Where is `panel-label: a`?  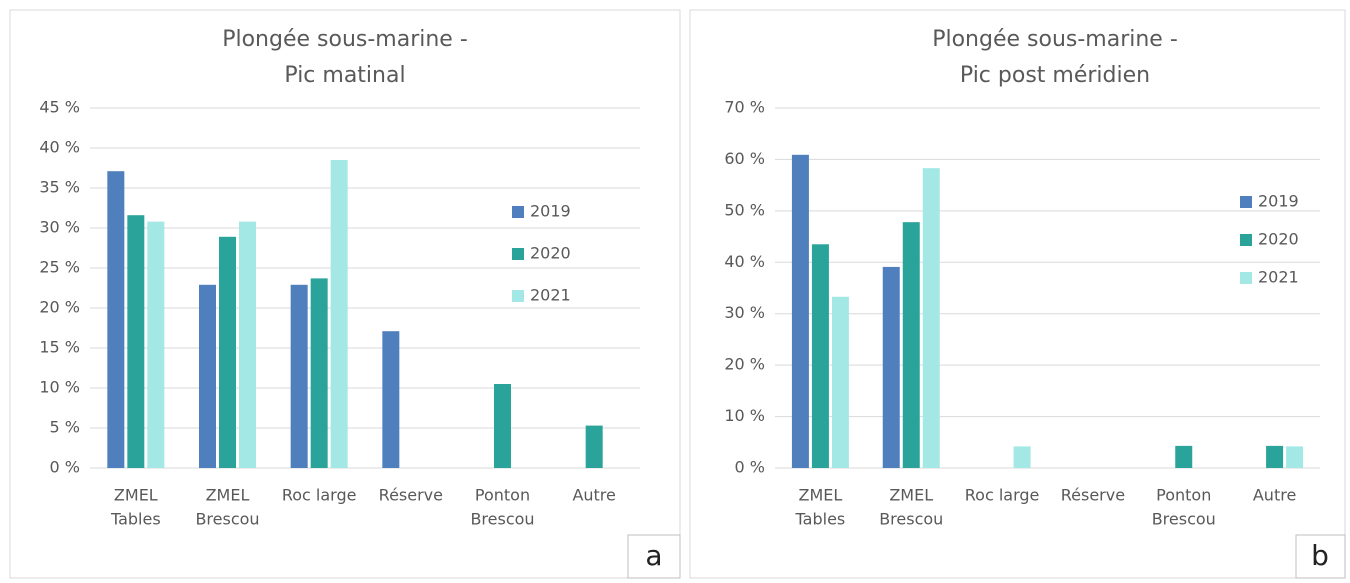 panel-label: a is located at coordinates (653, 555).